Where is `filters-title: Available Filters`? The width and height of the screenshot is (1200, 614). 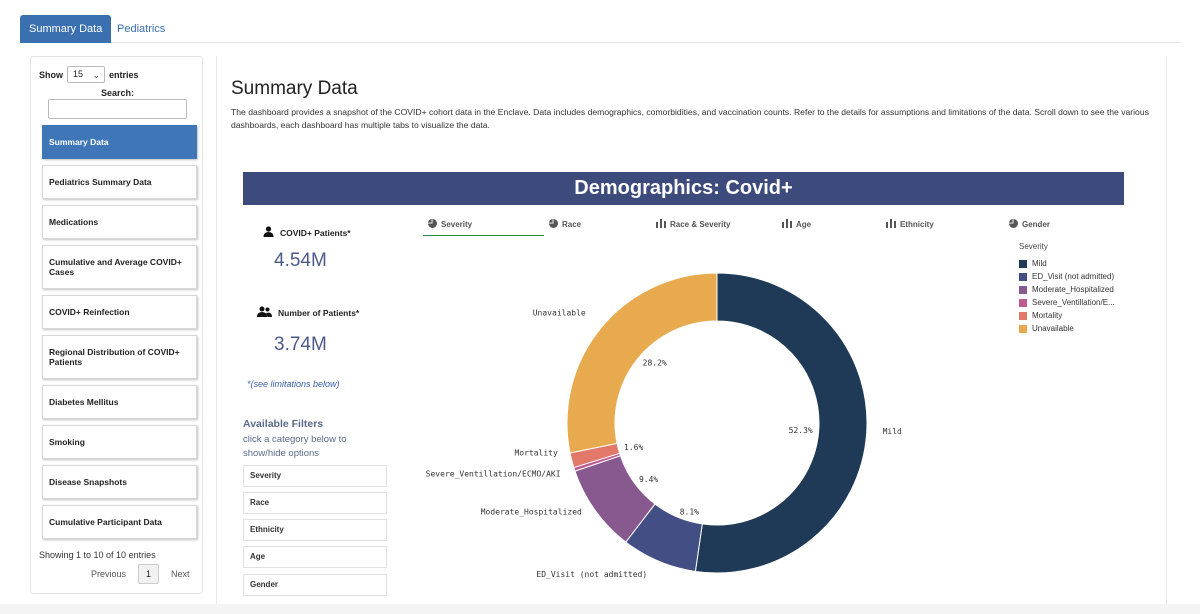
filters-title: Available Filters is located at coordinates (283, 424).